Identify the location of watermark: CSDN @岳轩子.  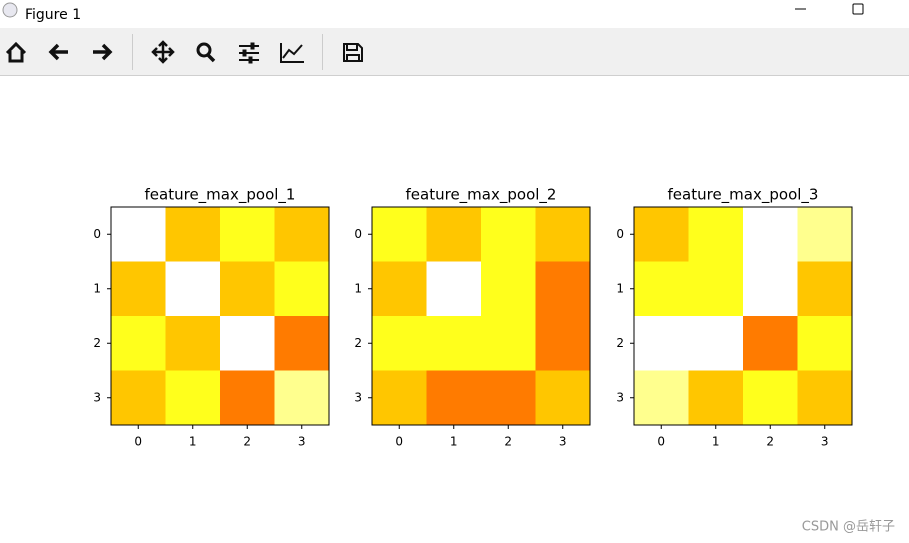
(848, 527).